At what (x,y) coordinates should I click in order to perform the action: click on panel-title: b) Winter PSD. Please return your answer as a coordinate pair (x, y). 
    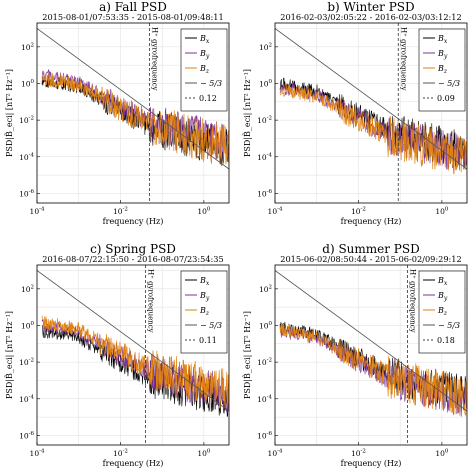
    Looking at the image, I should click on (370, 7).